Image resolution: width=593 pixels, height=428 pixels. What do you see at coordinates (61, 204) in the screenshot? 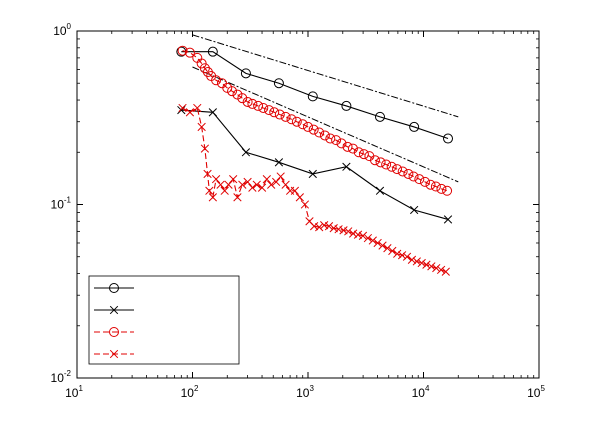
I see `y-tick-label: 10⁻¹` at bounding box center [61, 204].